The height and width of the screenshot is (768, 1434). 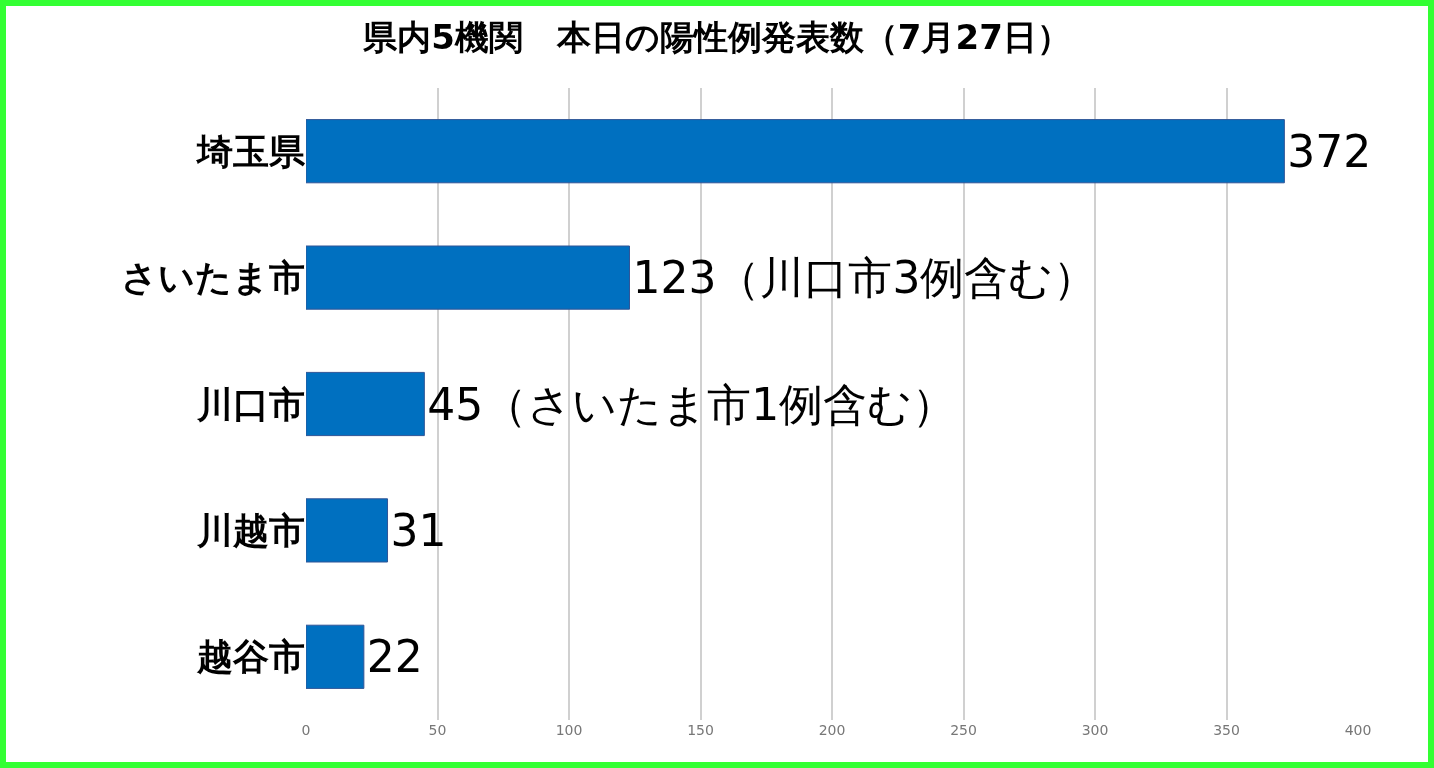 I want to click on x-tick-label: 350, so click(x=1226, y=730).